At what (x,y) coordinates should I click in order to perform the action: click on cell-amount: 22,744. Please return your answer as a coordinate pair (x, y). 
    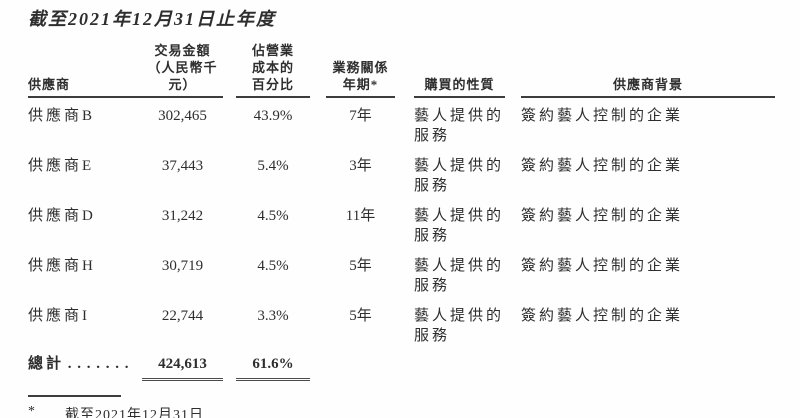
    Looking at the image, I should click on (182, 316).